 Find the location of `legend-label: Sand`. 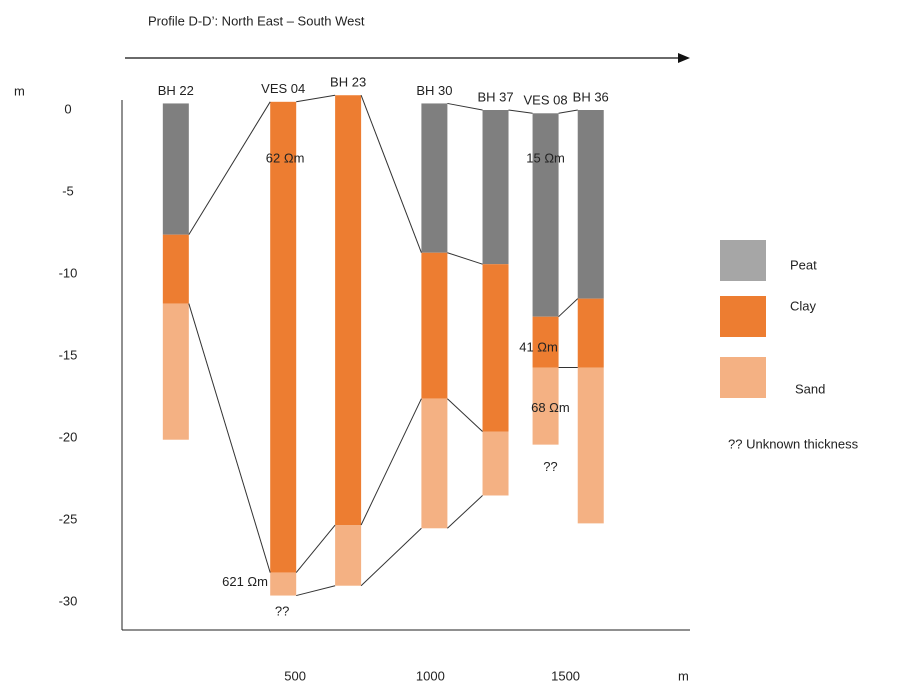

legend-label: Sand is located at coordinates (810, 388).